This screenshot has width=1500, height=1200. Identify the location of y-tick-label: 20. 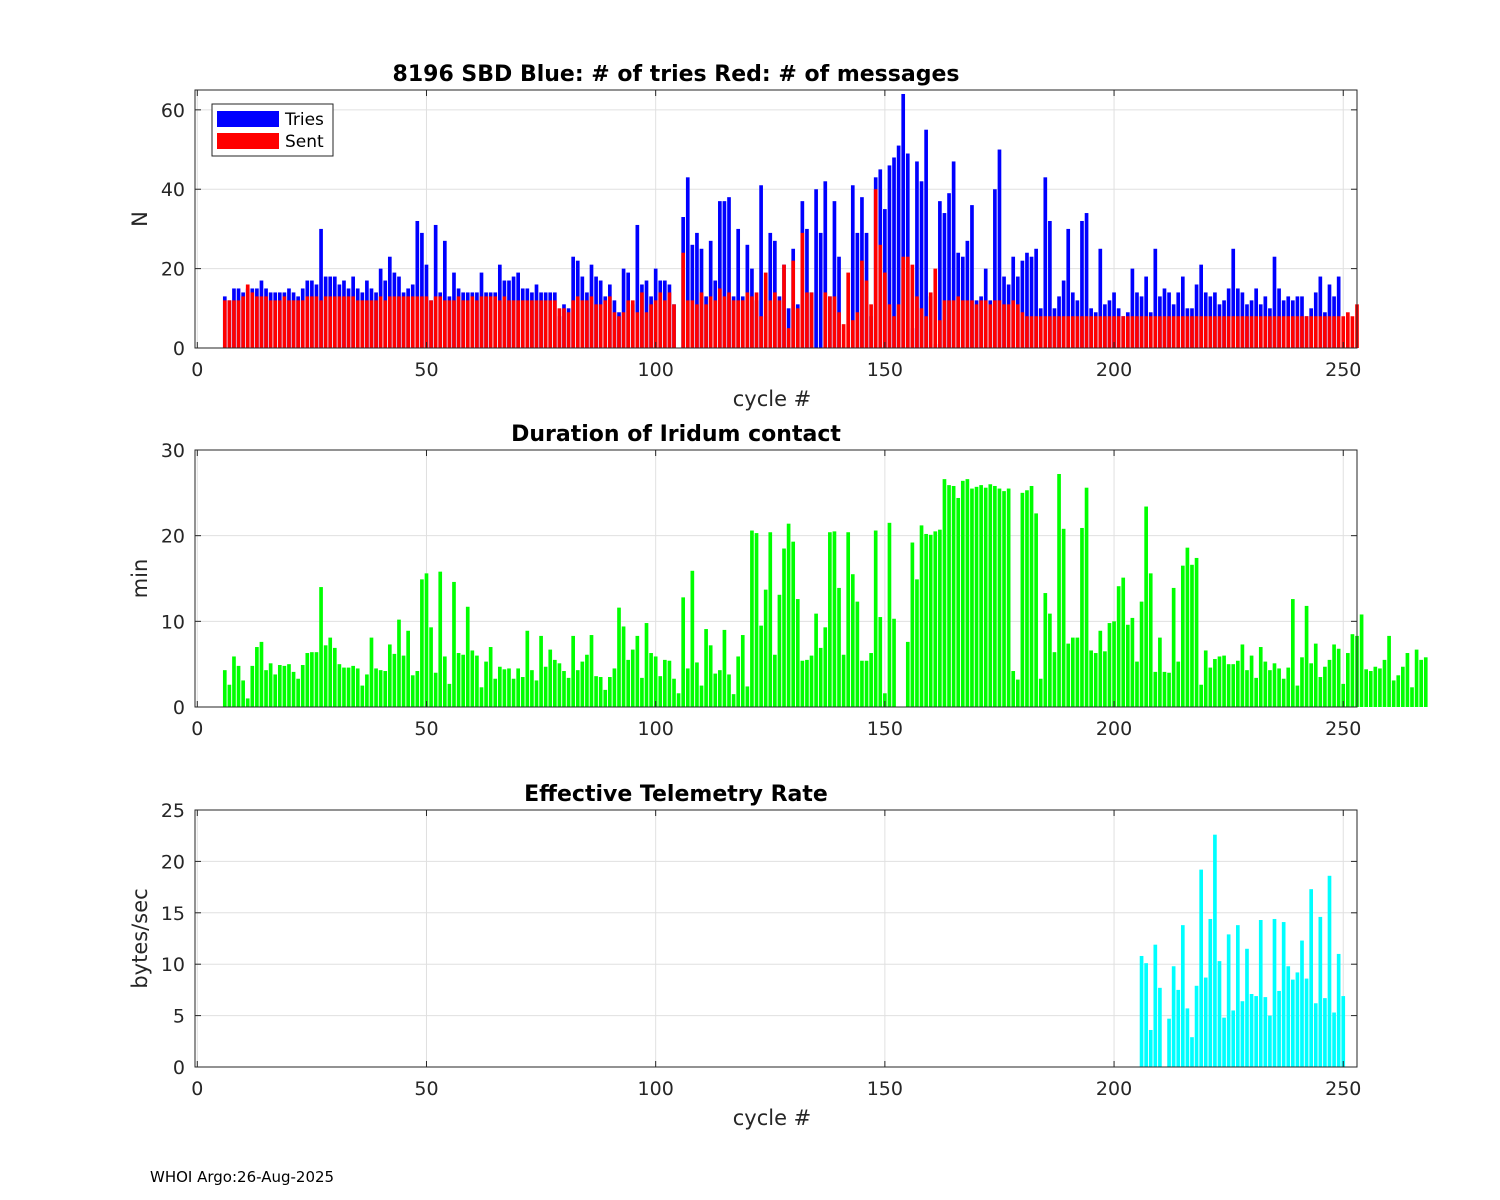
(173, 862).